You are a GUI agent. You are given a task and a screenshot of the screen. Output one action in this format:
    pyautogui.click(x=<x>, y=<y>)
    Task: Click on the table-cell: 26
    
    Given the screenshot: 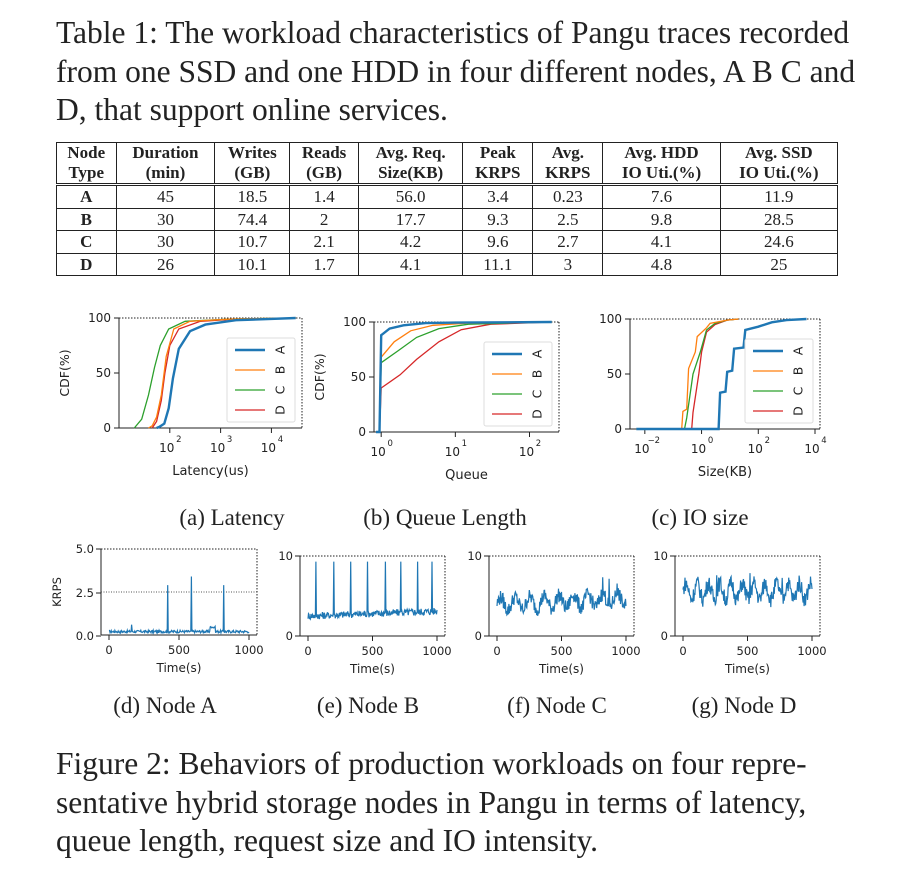 What is the action you would take?
    pyautogui.click(x=165, y=264)
    